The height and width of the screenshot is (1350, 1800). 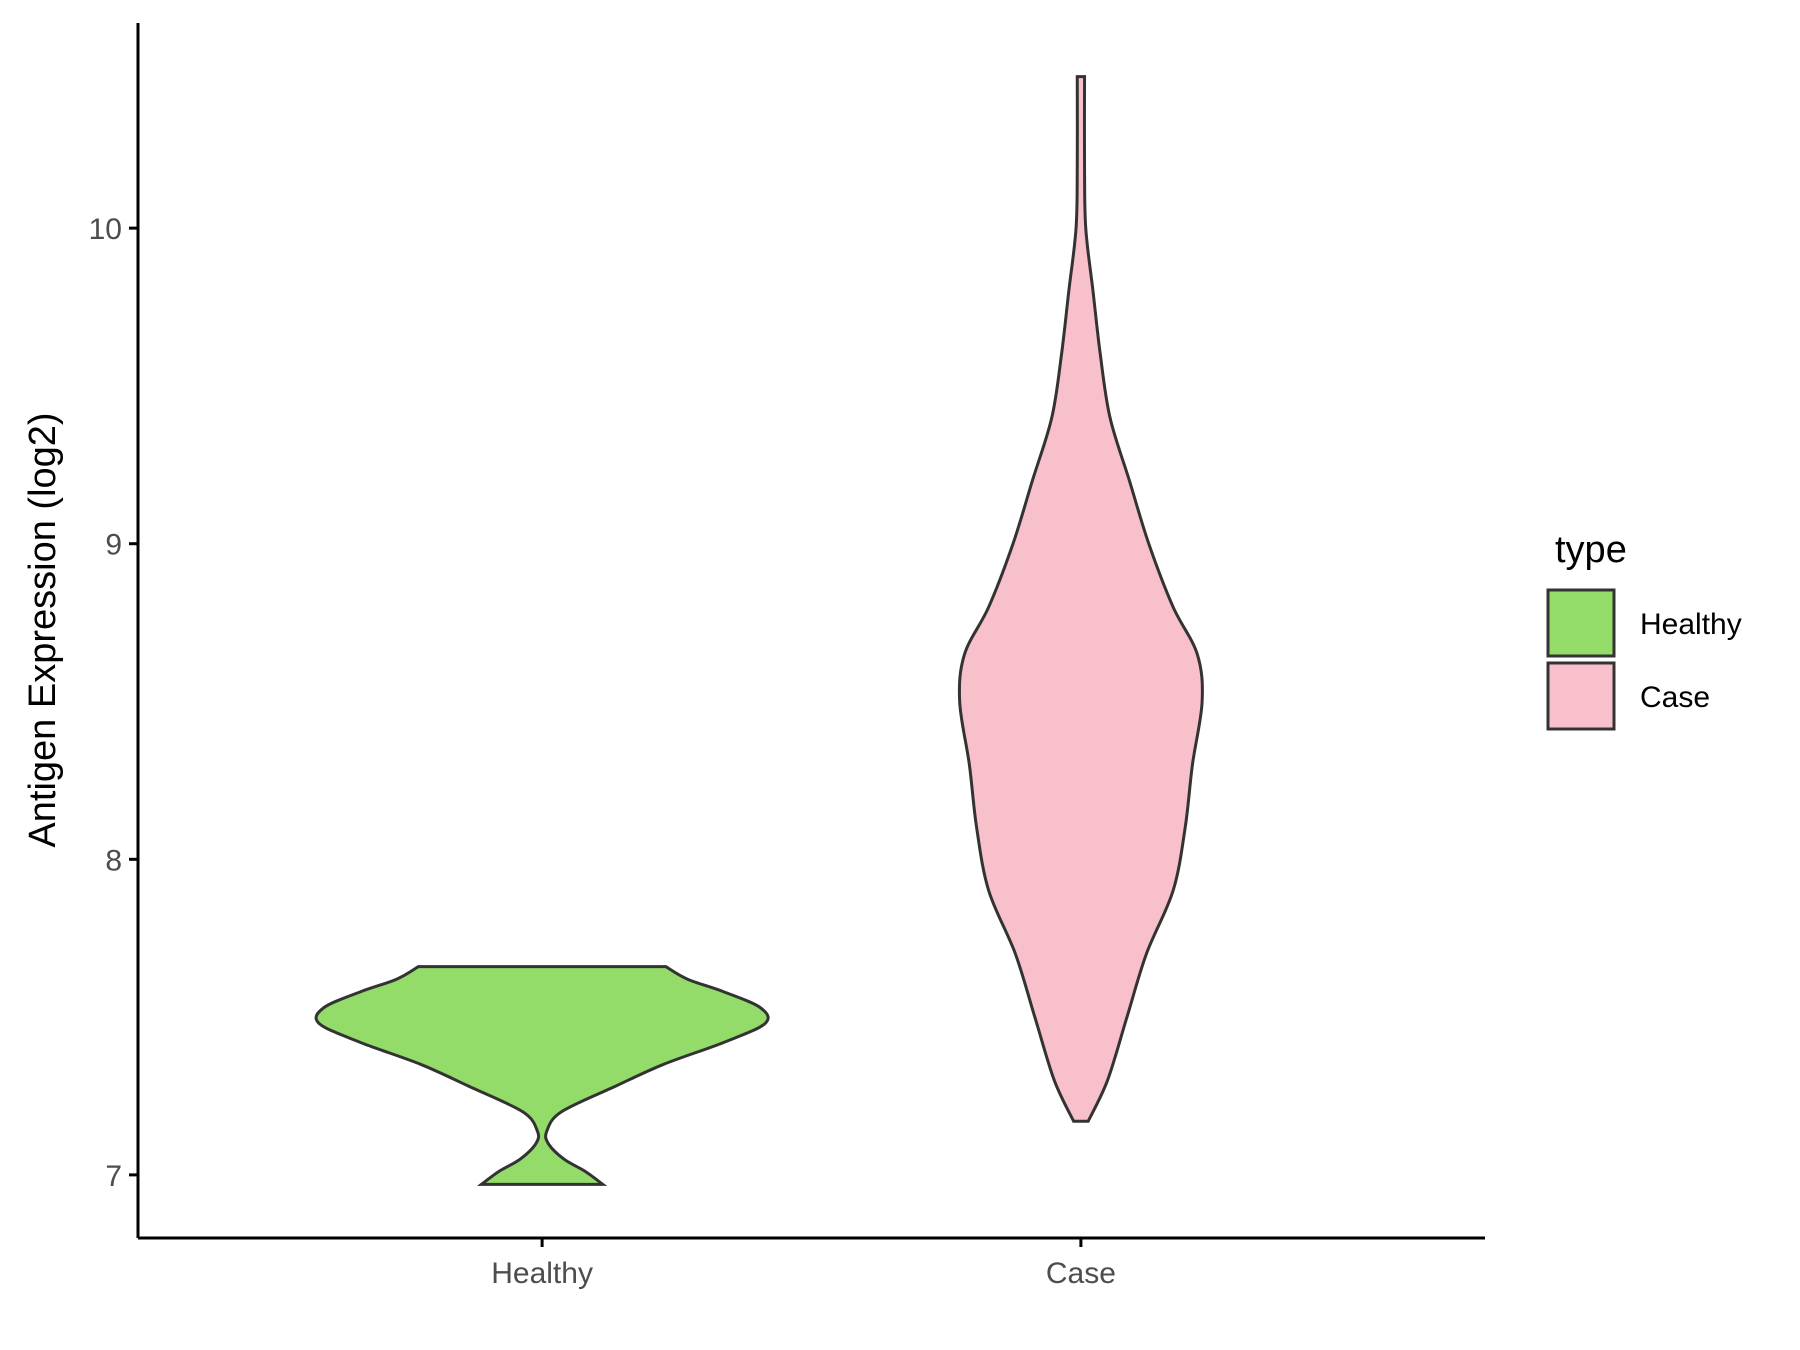 I want to click on legend-label-healthy: Healthy, so click(x=1691, y=624).